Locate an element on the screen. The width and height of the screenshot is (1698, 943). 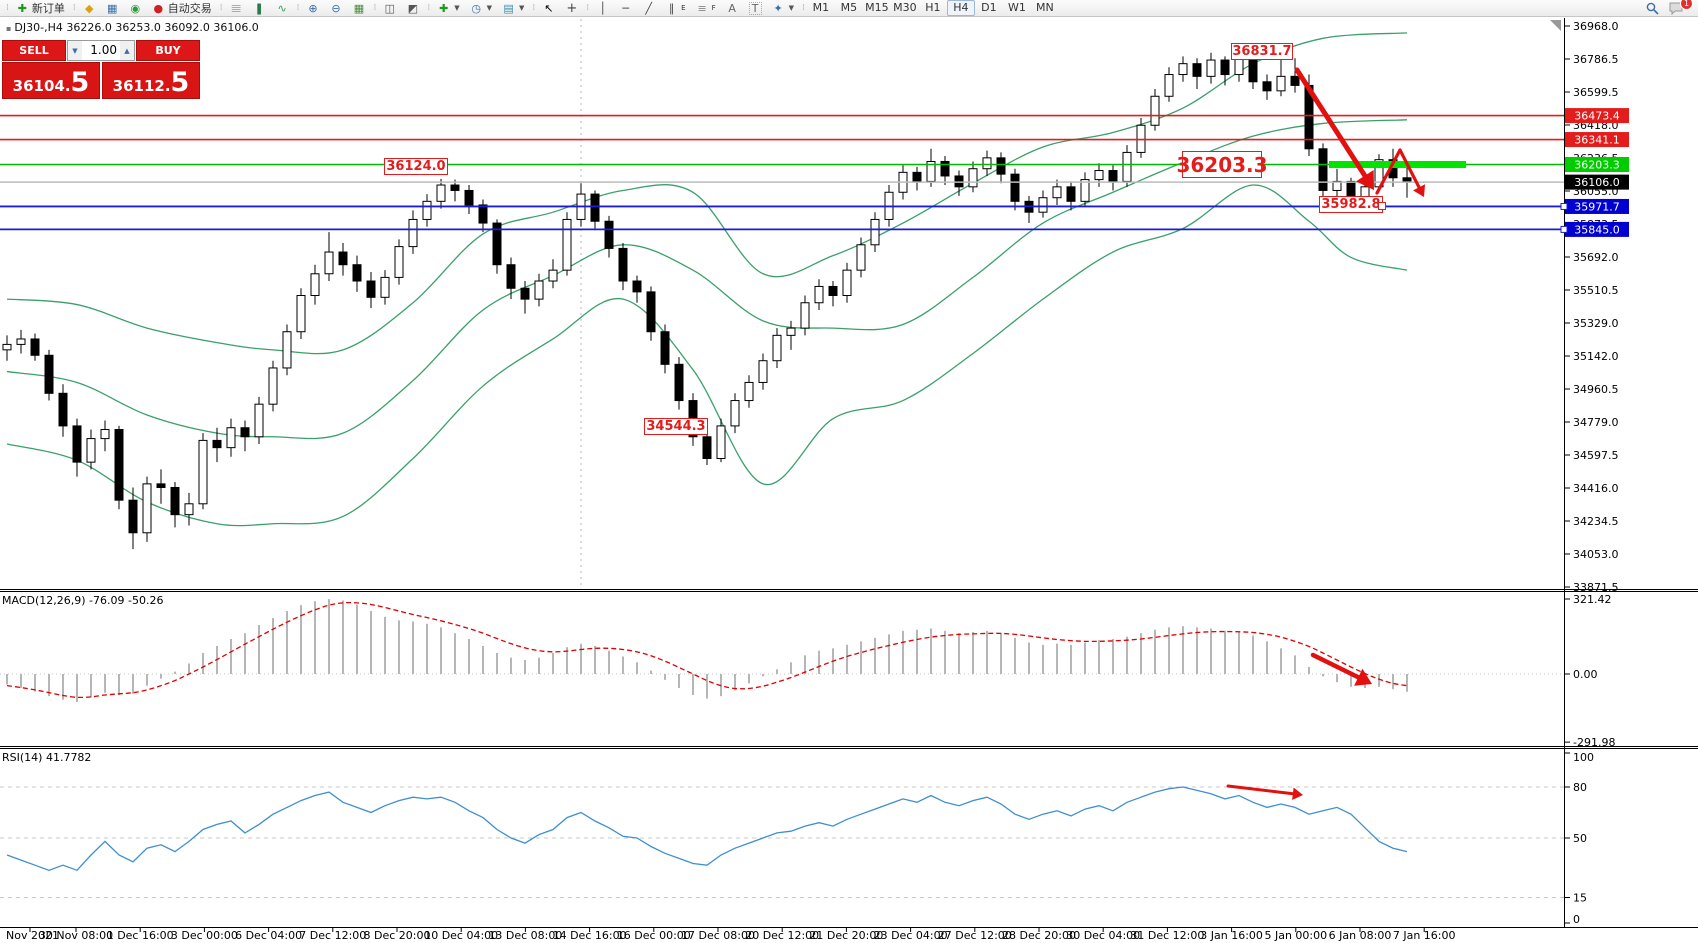
volume-increase-button: ▲ is located at coordinates (127, 50).